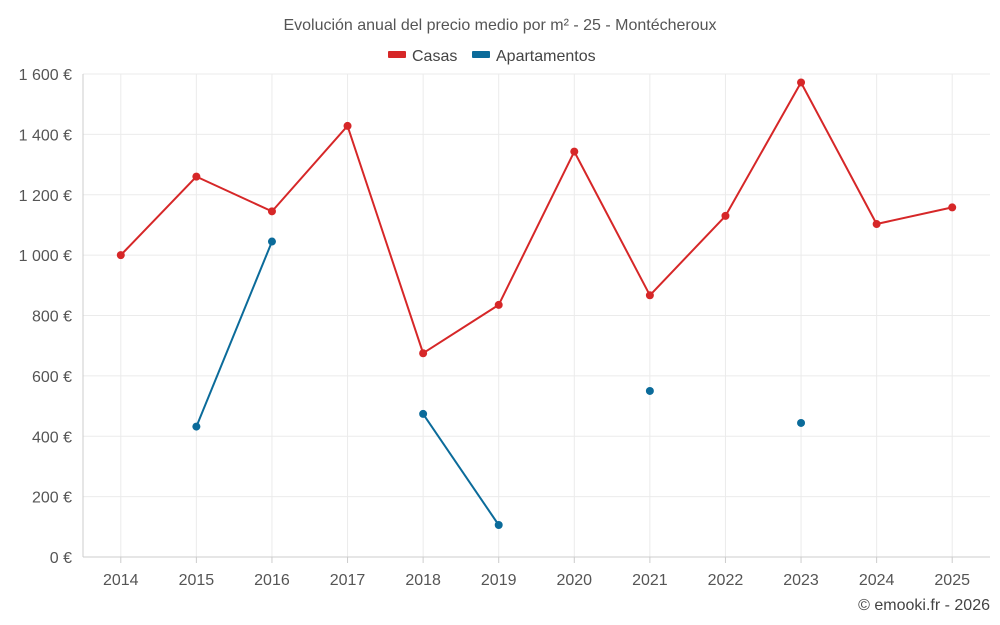  What do you see at coordinates (650, 580) in the screenshot?
I see `x-tick-label: 2021` at bounding box center [650, 580].